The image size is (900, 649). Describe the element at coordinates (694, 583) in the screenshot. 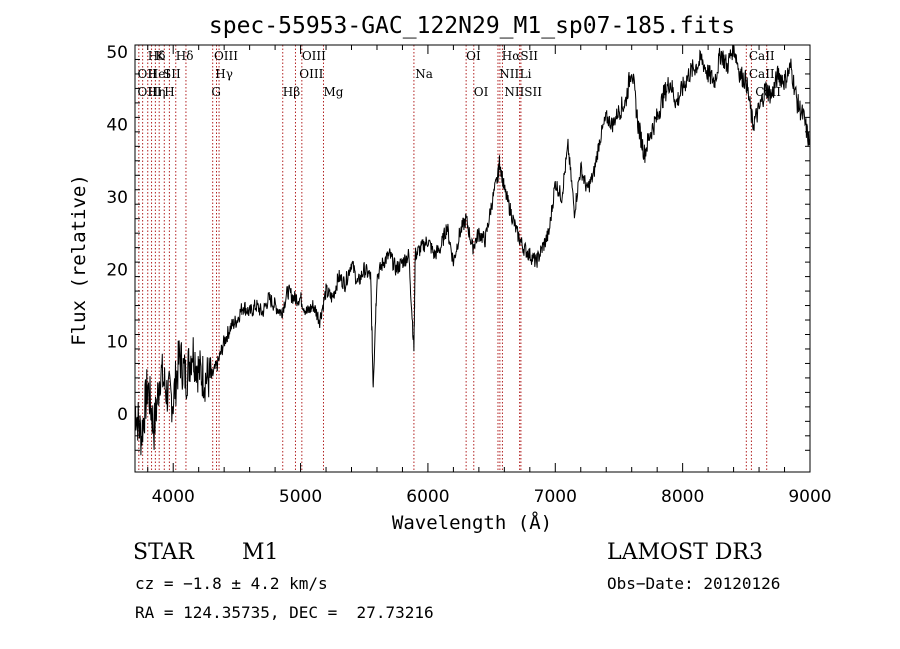

I see `observation-date: Obs−Date: 20120126` at that location.